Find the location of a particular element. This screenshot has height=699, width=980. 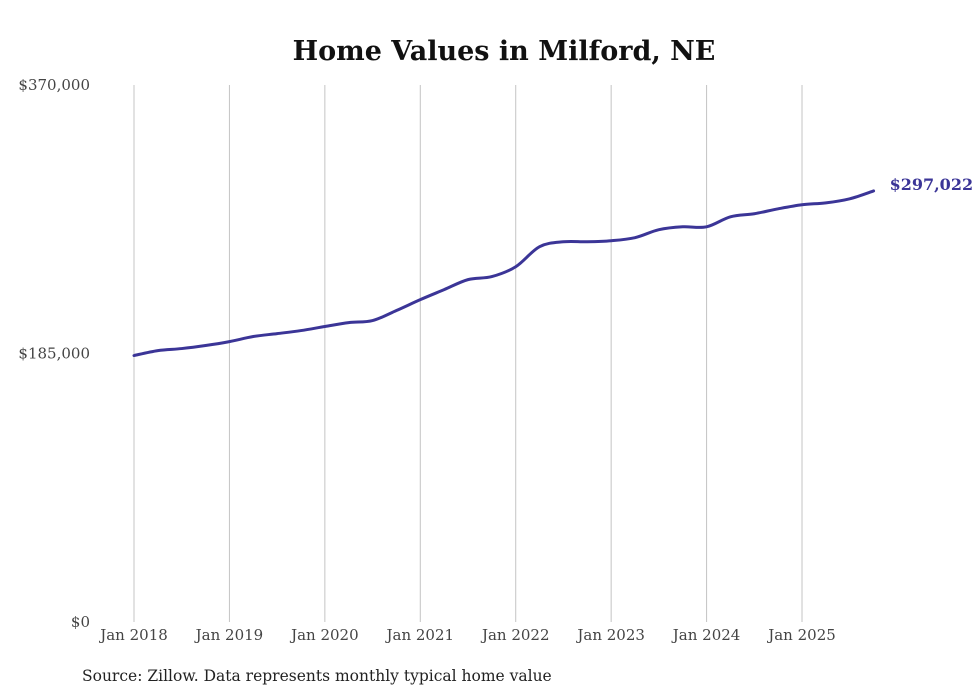

y-tick-label: $185,000 is located at coordinates (54, 354).